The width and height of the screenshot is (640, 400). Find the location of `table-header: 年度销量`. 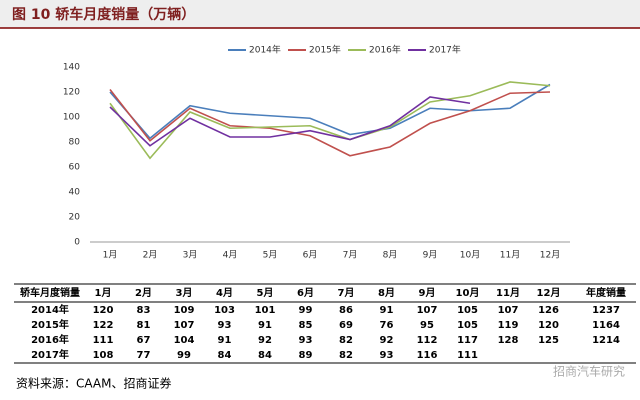

table-header: 年度销量 is located at coordinates (606, 292).